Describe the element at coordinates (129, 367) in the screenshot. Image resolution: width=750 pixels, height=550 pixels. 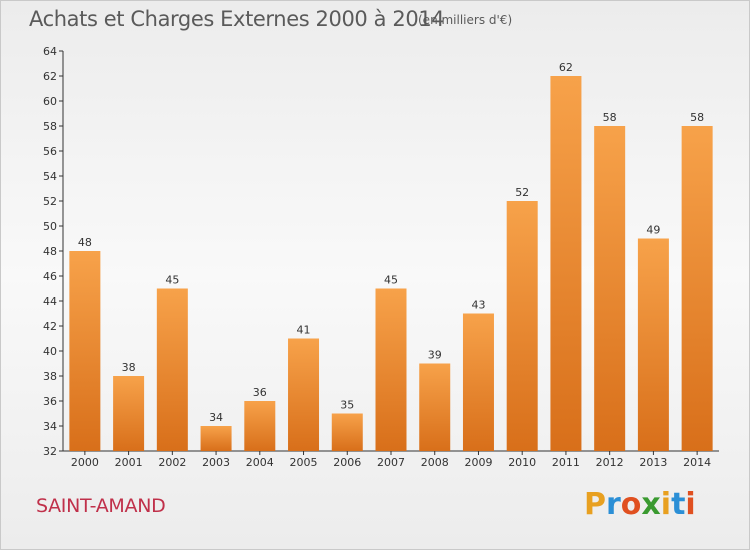
I see `bar-value-label: 38` at that location.